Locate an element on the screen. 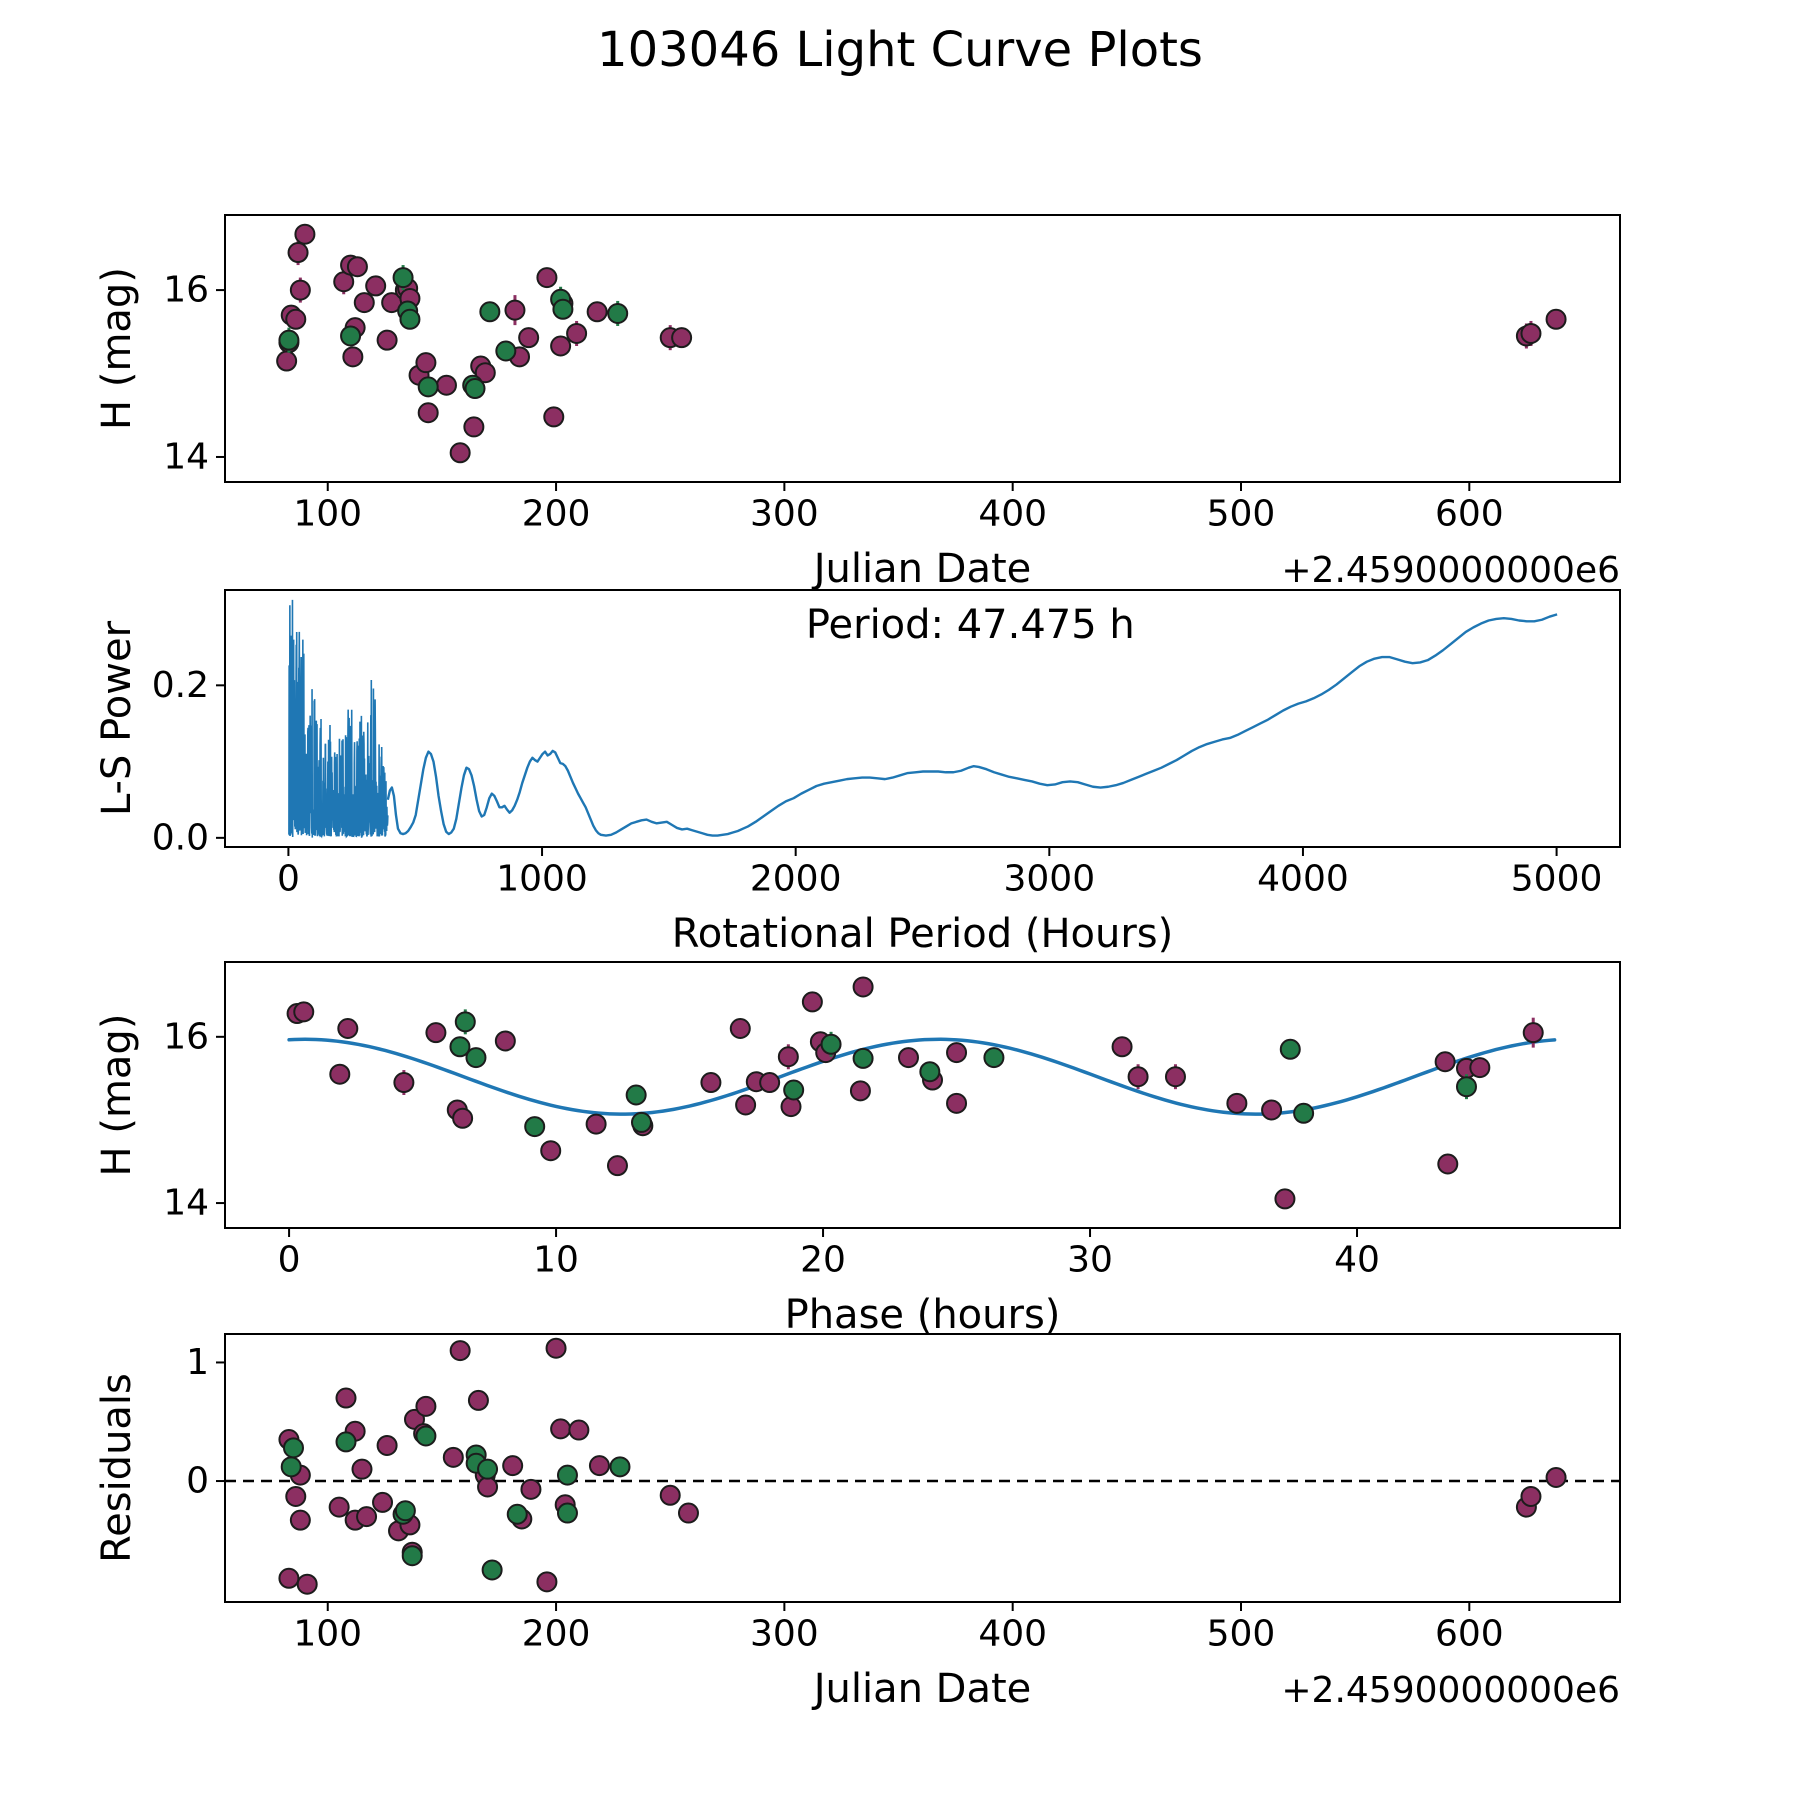 The height and width of the screenshot is (1800, 1800). y-tick-label: 0.0 is located at coordinates (180, 837).